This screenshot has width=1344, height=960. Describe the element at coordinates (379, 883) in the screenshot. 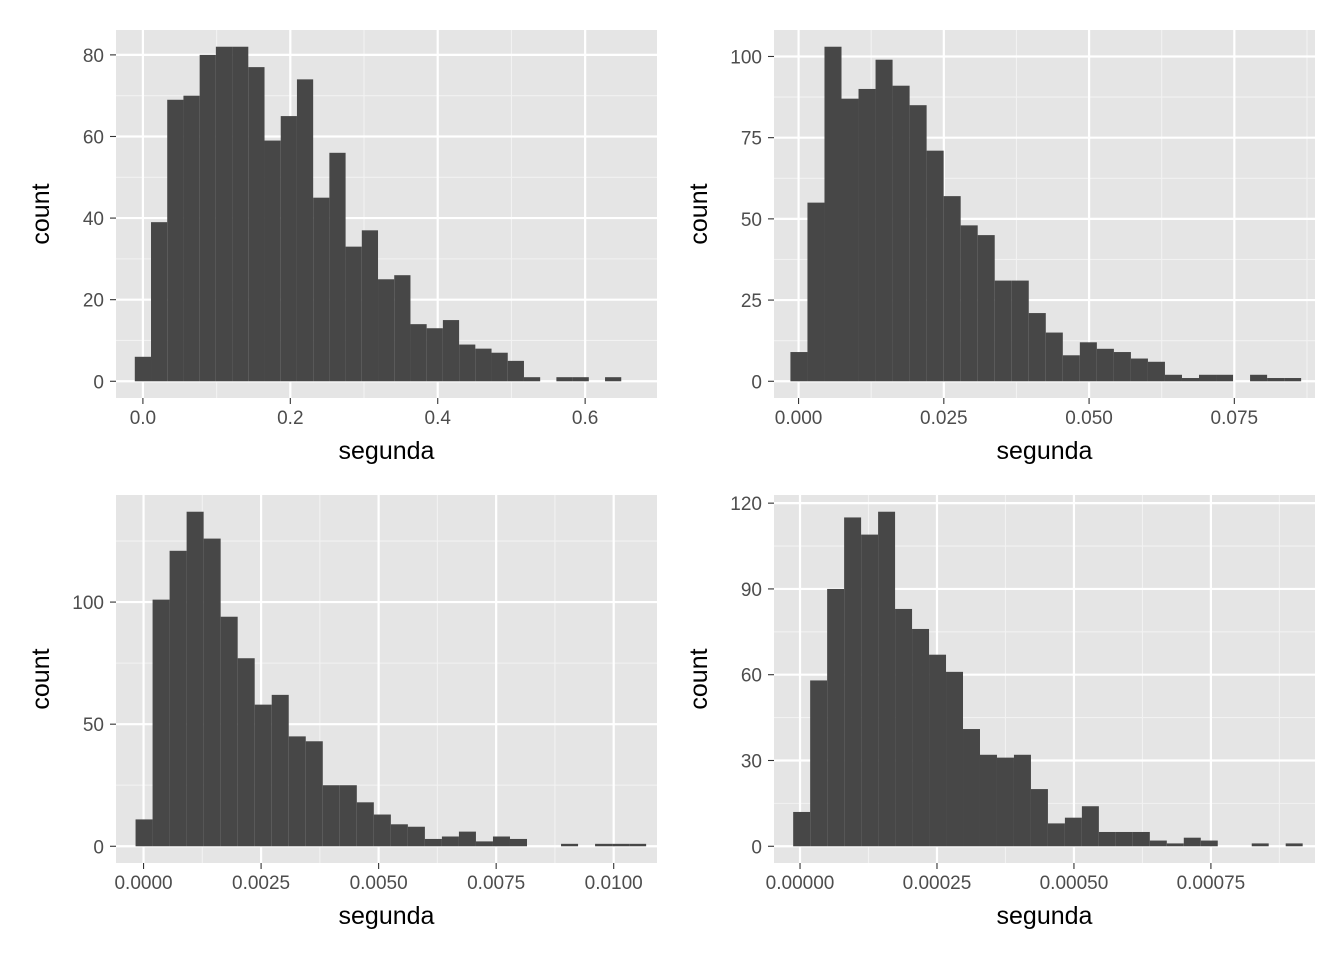

I see `x-tick-label: 0.0050` at that location.